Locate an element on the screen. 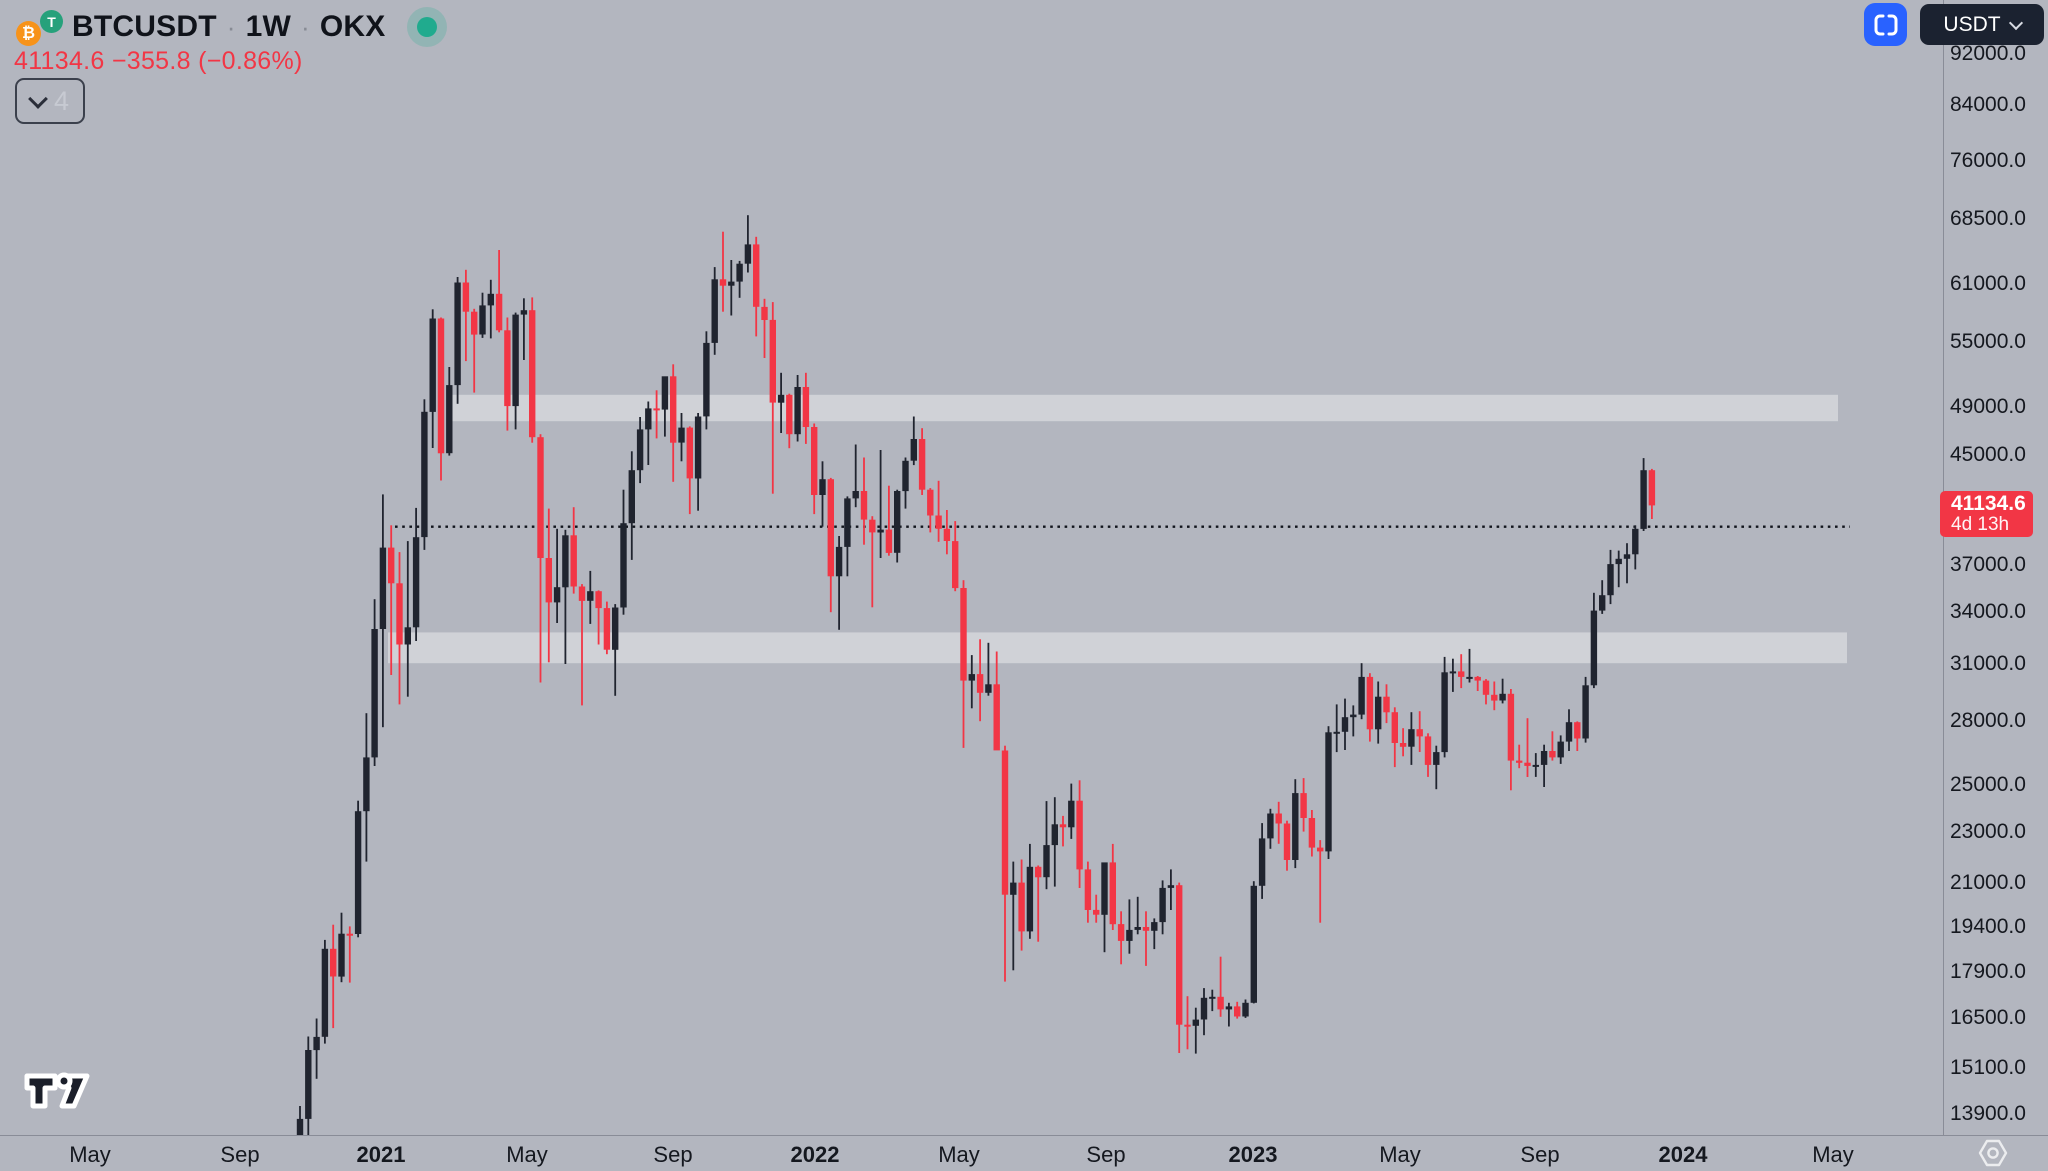 This screenshot has height=1171, width=2048. btc-coin-icon: ₿ is located at coordinates (28, 33).